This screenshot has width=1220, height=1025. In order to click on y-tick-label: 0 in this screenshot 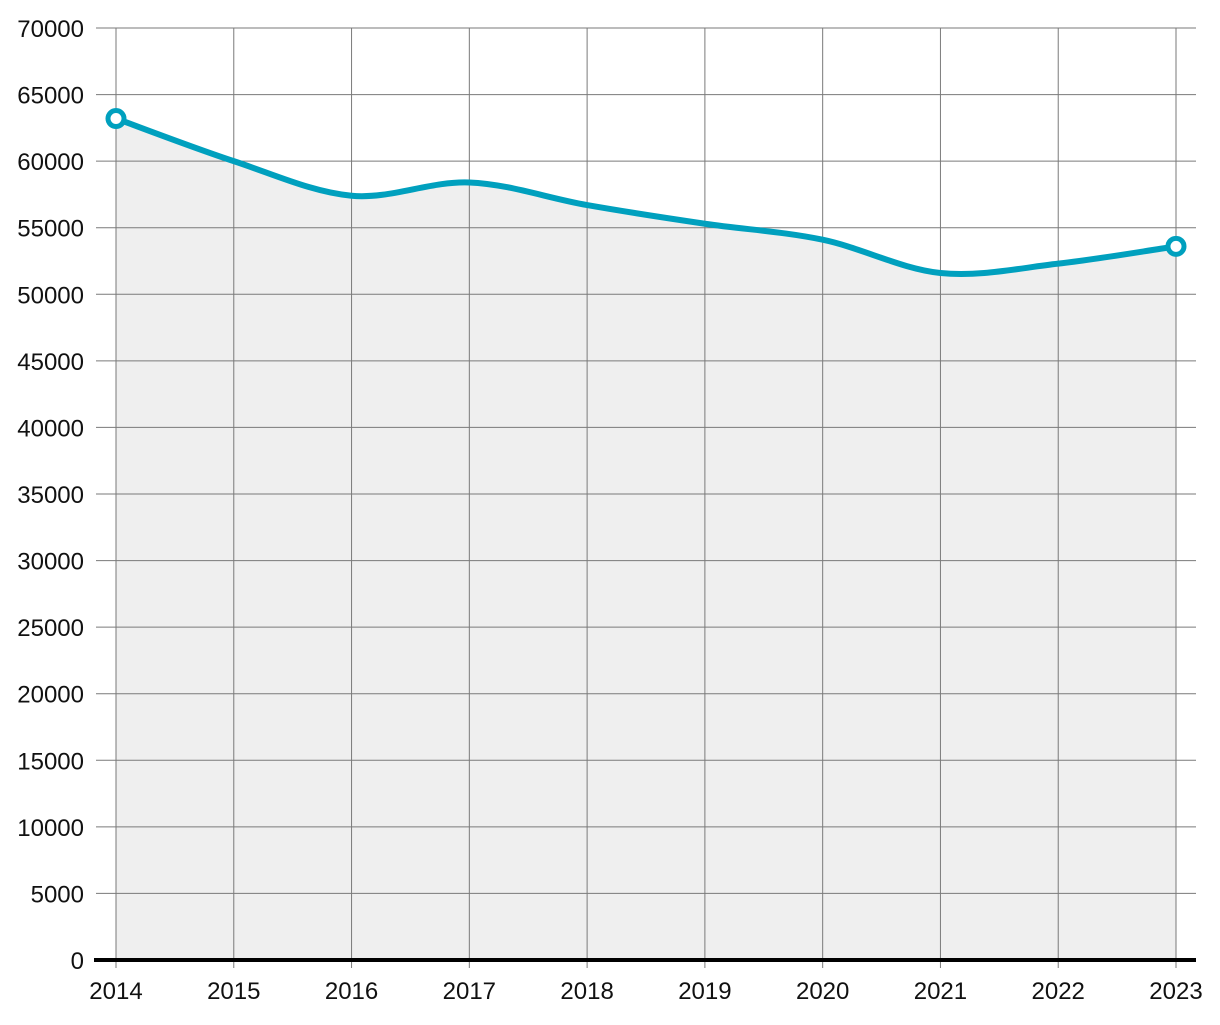, I will do `click(77, 961)`.